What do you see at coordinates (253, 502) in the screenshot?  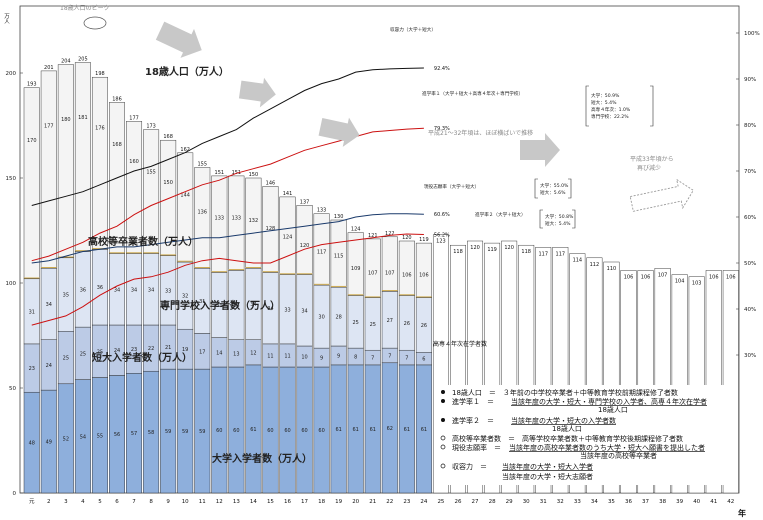 I see `x-tick-label: 14` at bounding box center [253, 502].